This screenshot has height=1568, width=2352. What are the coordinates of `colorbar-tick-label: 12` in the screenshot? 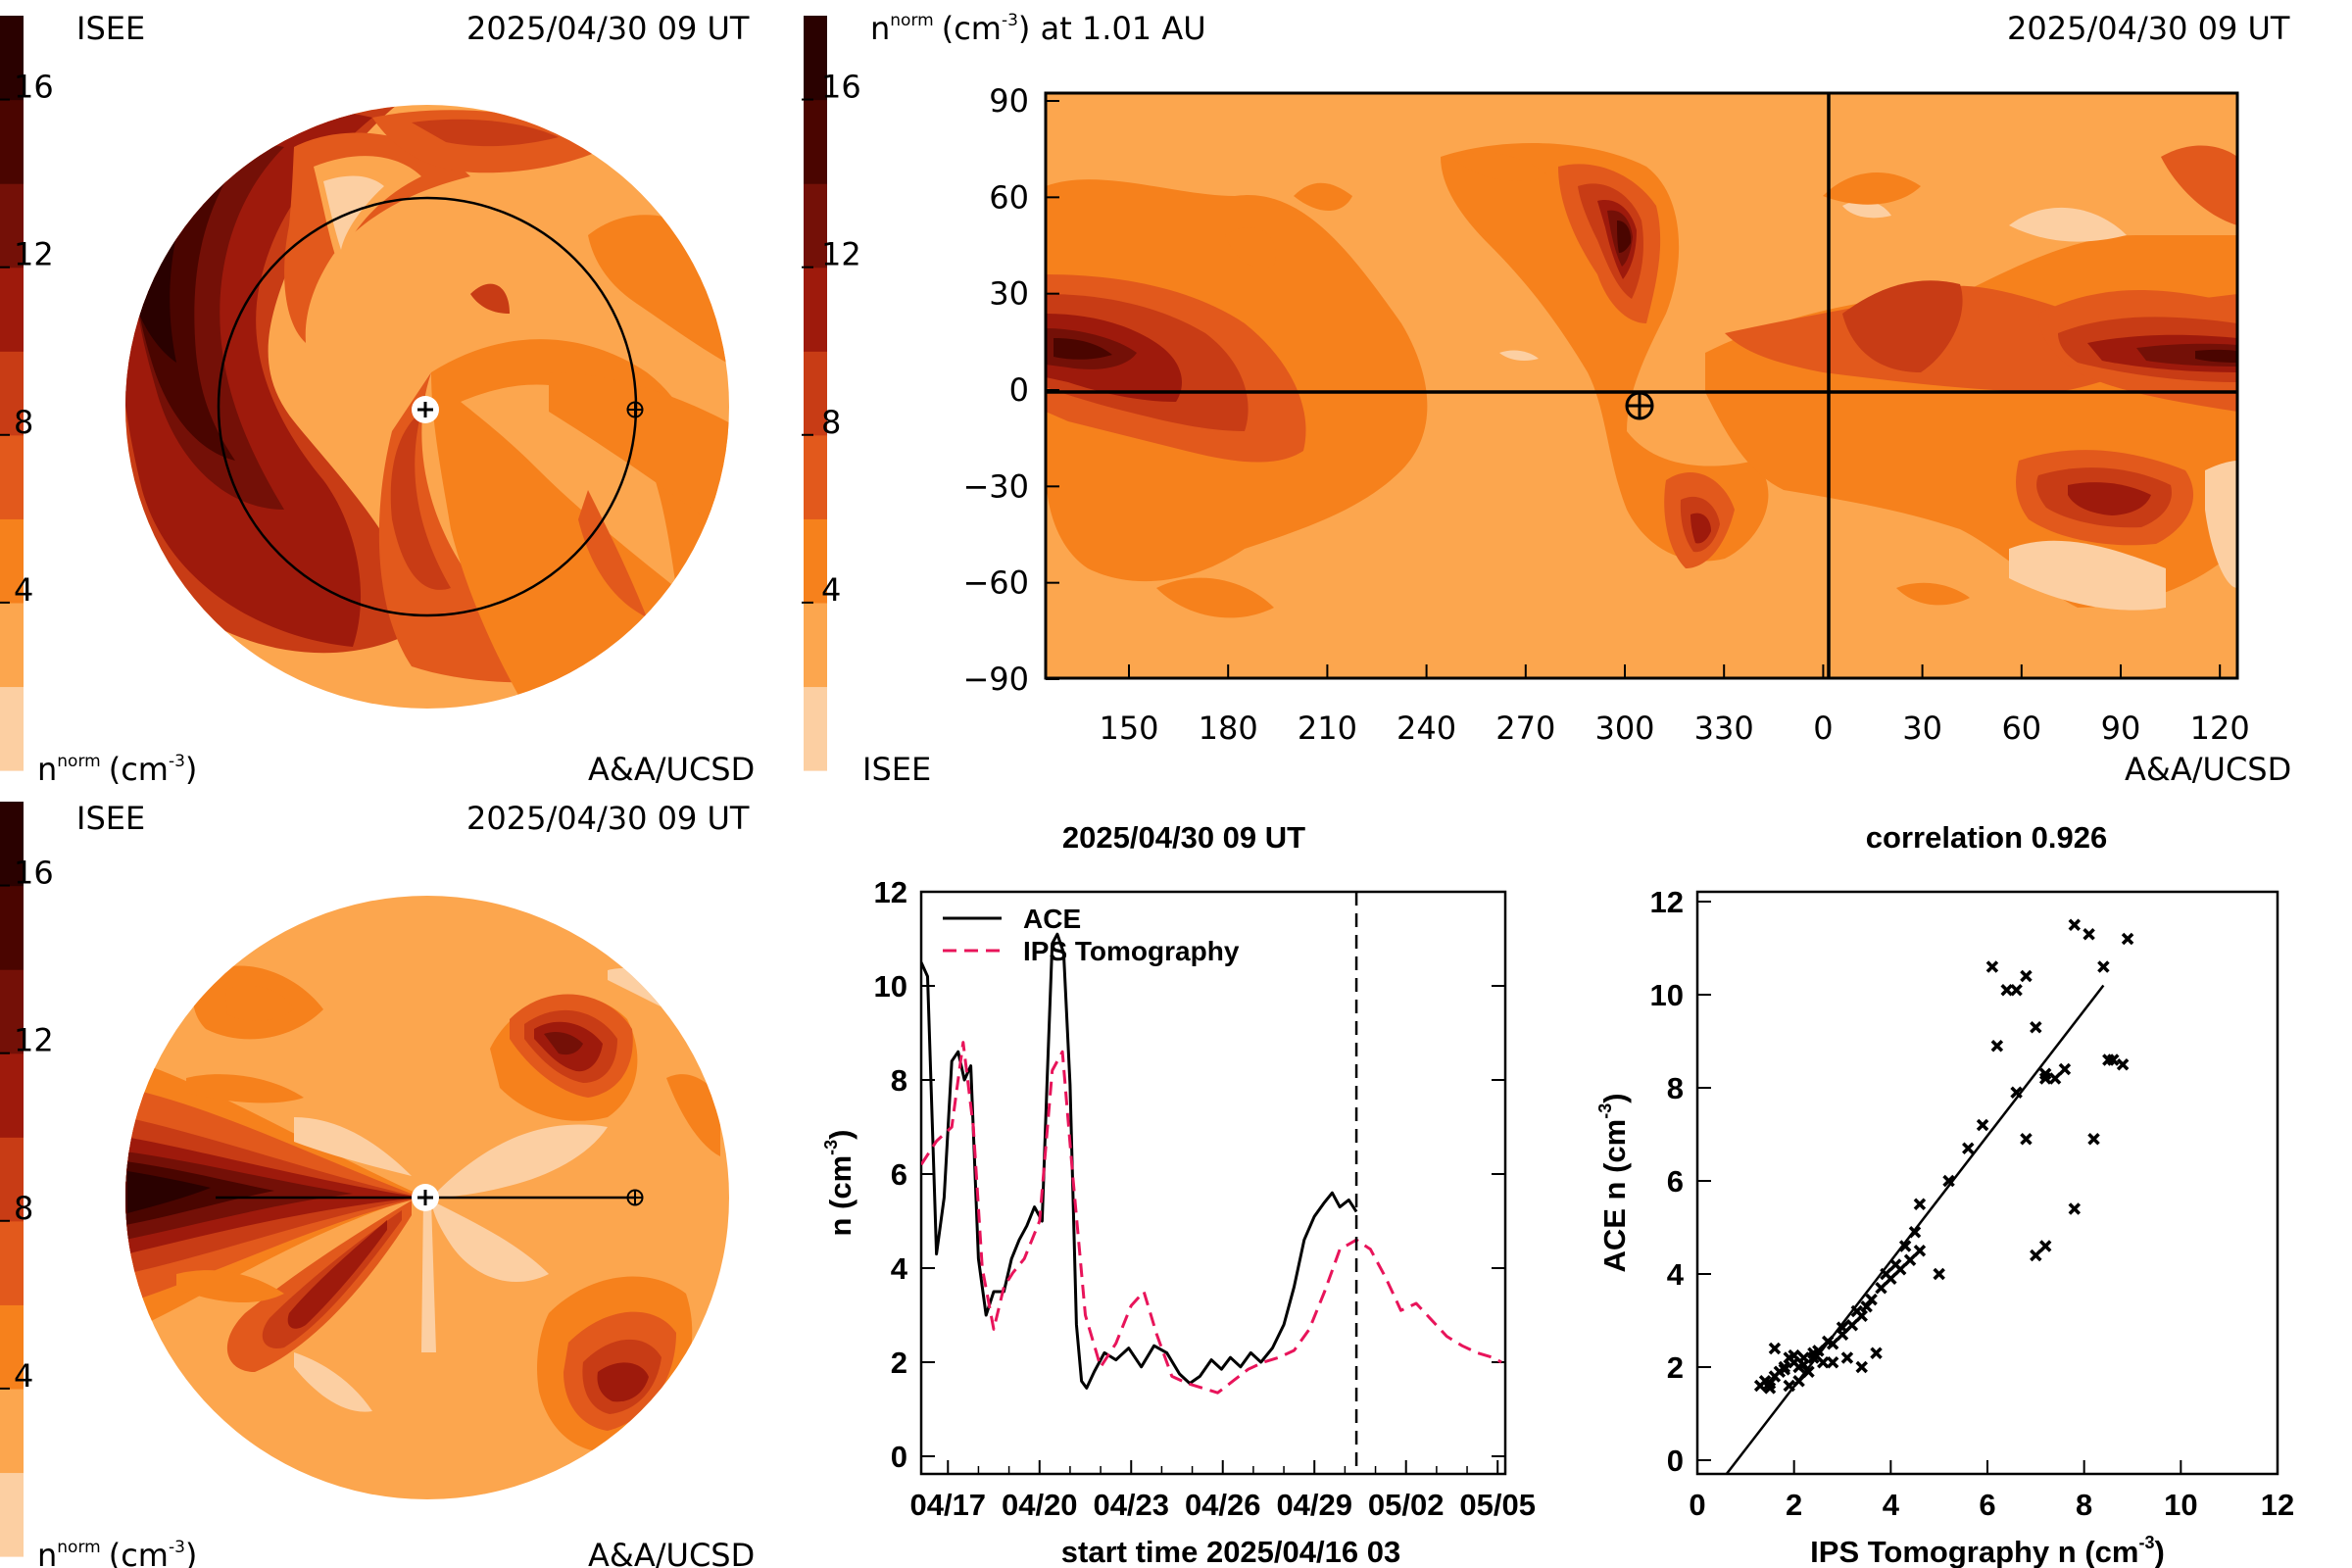 It's located at (34, 254).